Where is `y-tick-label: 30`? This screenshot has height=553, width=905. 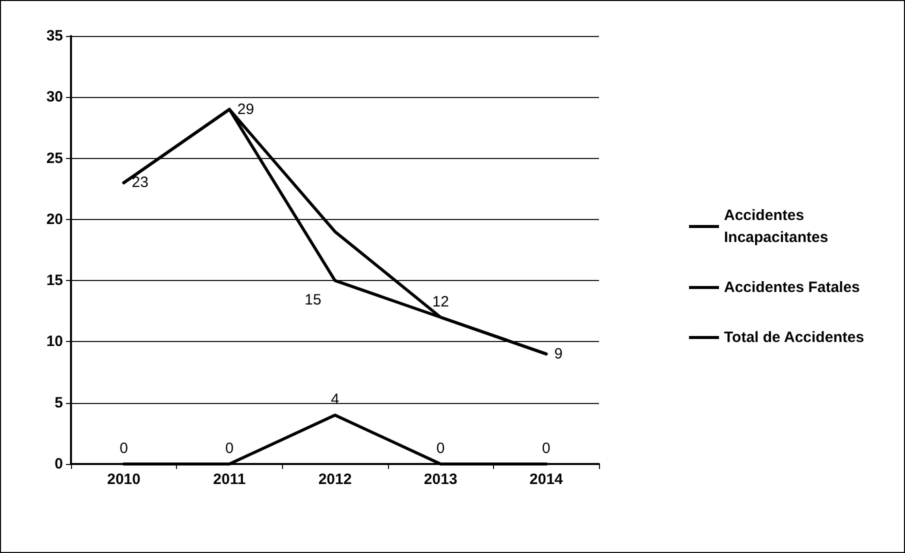 y-tick-label: 30 is located at coordinates (54, 97).